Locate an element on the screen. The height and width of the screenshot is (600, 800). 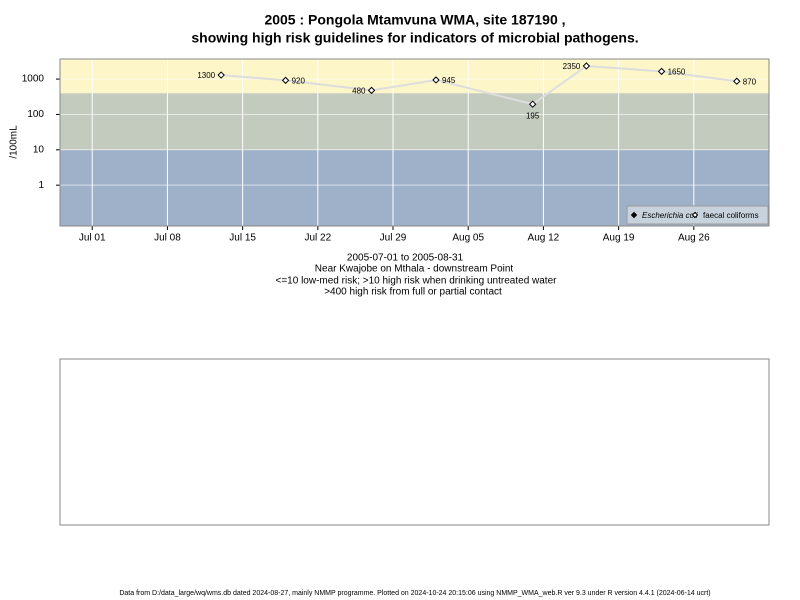
x-tick-label: Jul 01 is located at coordinates (92, 238).